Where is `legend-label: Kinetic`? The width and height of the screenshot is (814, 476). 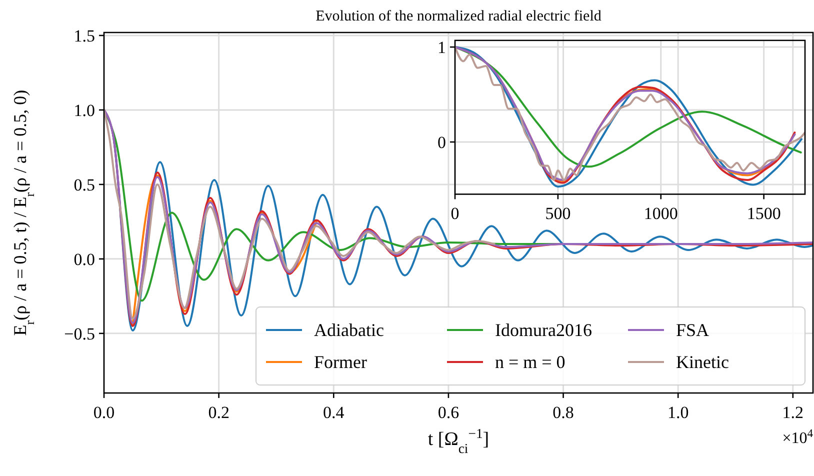
legend-label: Kinetic is located at coordinates (702, 362).